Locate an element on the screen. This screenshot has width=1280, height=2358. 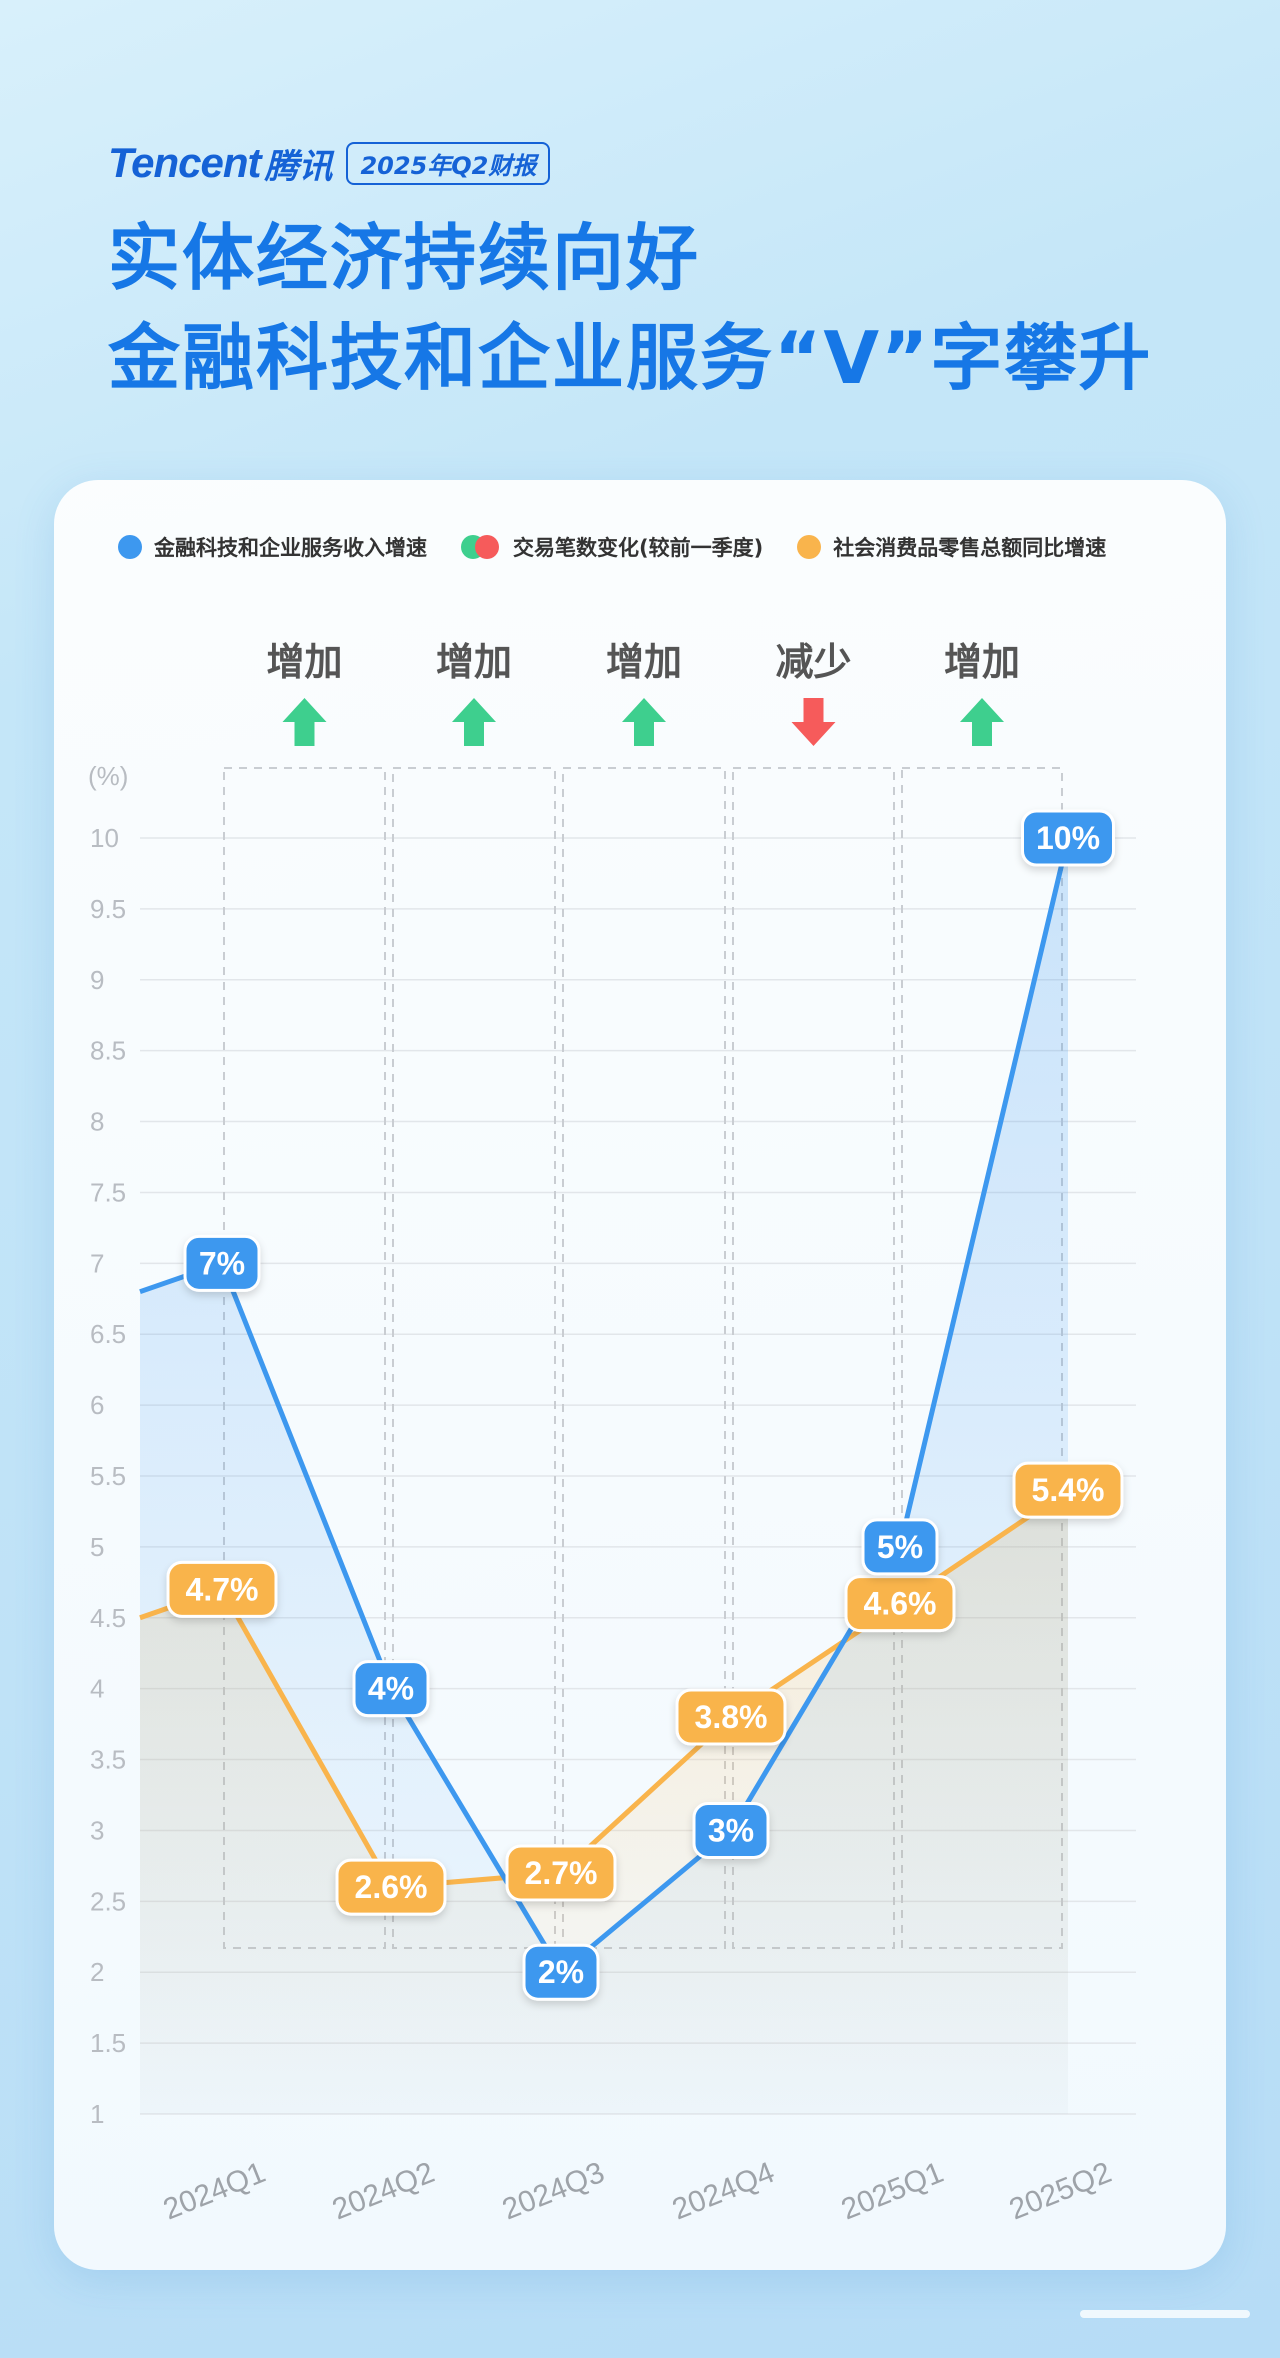
legend-label-fintech: 金融科技和企业服务收入增速 is located at coordinates (290, 548).